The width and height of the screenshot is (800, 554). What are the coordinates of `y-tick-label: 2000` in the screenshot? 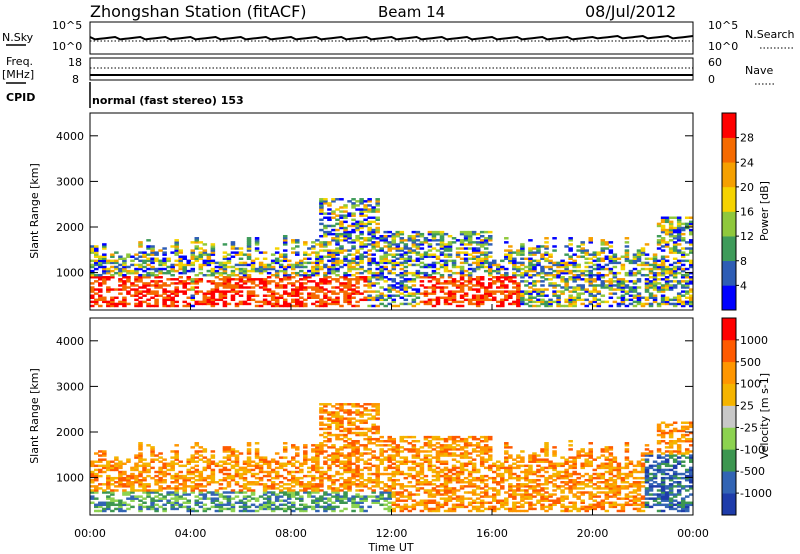 It's located at (70, 227).